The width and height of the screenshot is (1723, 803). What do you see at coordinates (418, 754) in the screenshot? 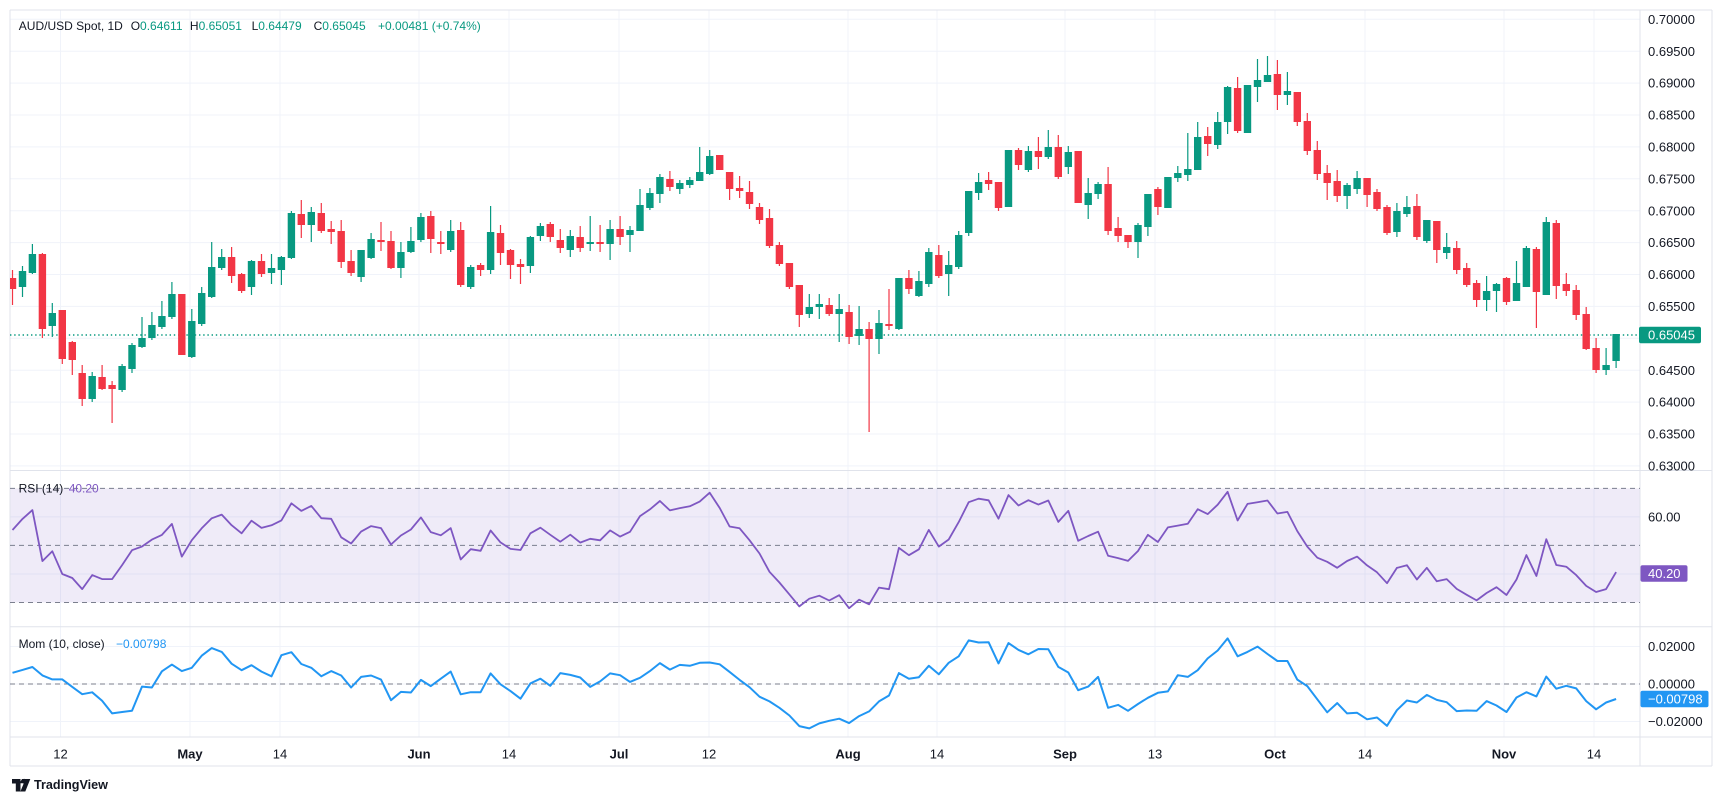
I see `svg-text: Jun` at bounding box center [418, 754].